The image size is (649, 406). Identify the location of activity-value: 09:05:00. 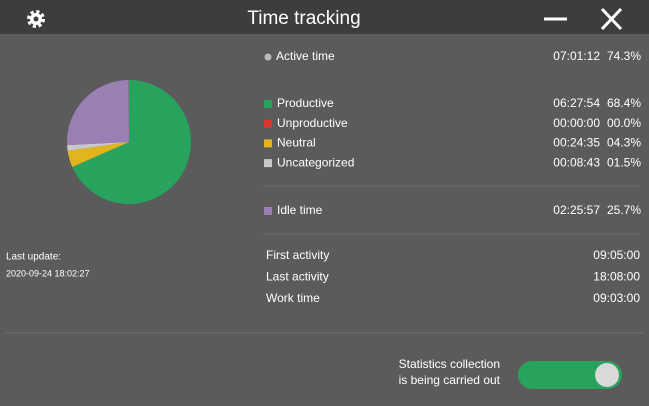
(616, 255).